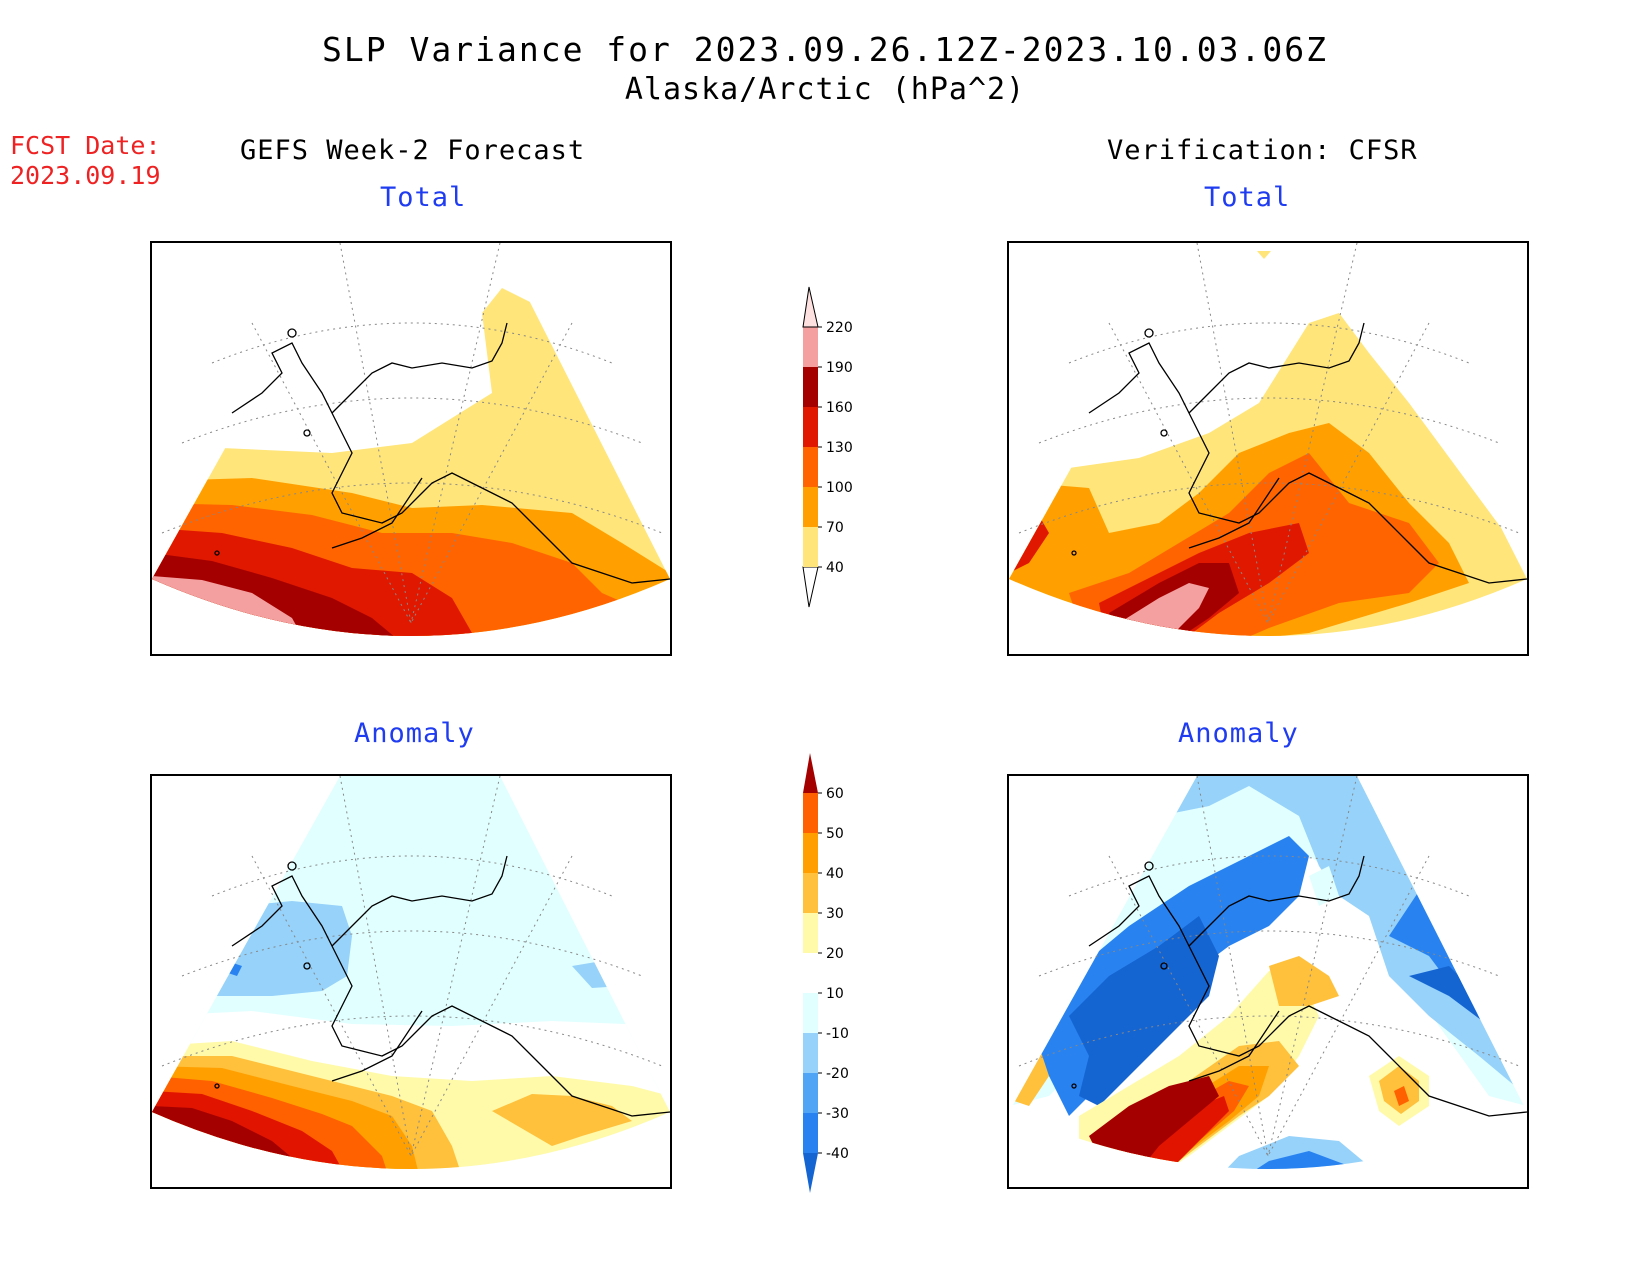 The width and height of the screenshot is (1650, 1275). I want to click on colorbar-total-tick-label: 220, so click(839, 328).